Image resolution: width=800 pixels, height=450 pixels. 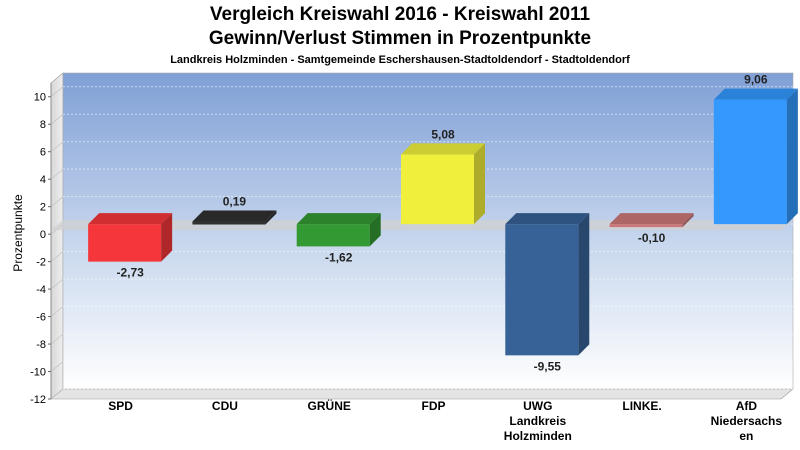 What do you see at coordinates (538, 421) in the screenshot?
I see `x-category-label: UWG Landkreis Holzminden` at bounding box center [538, 421].